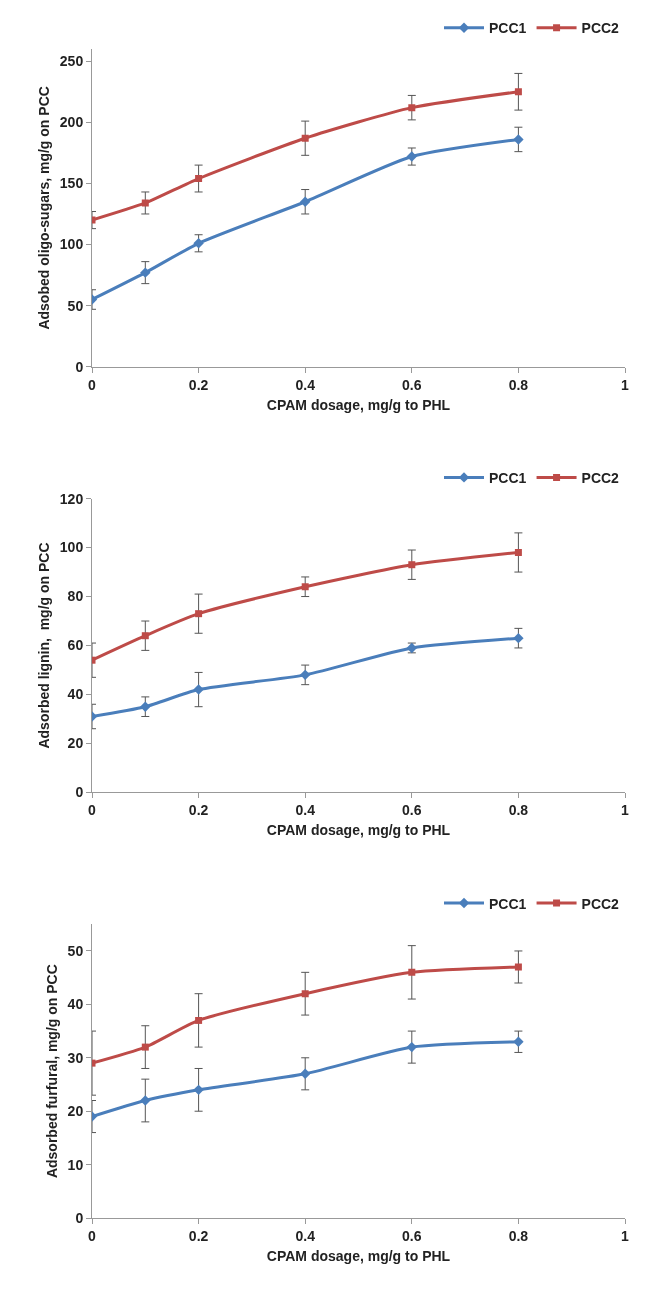 This screenshot has width=655, height=1292. I want to click on y-tick-label: 200, so click(71, 122).